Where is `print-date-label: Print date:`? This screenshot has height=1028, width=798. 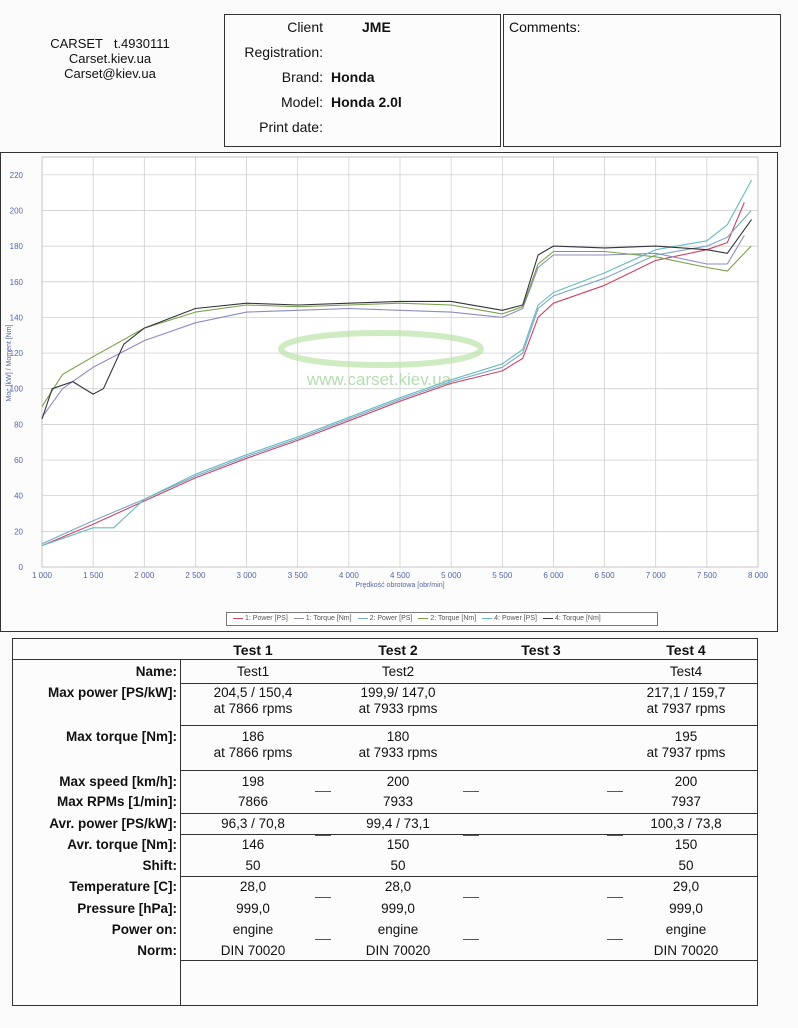 print-date-label: Print date: is located at coordinates (291, 127).